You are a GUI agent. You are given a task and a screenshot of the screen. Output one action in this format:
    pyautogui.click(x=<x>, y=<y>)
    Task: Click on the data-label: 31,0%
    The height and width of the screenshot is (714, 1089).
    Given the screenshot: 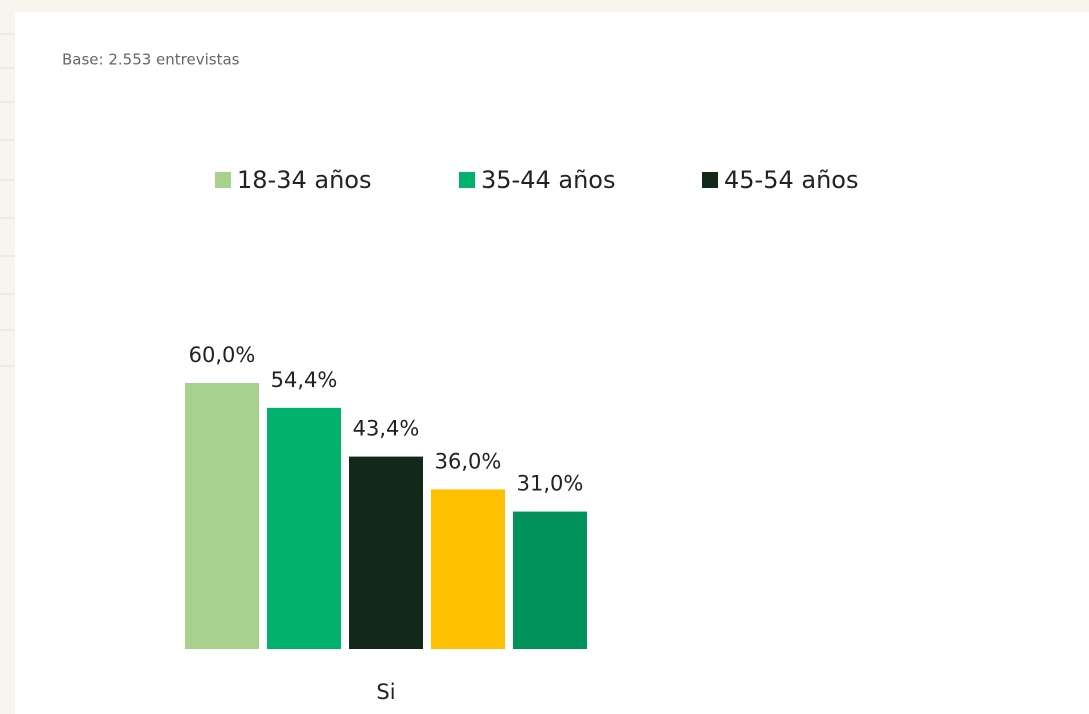 What is the action you would take?
    pyautogui.click(x=550, y=484)
    